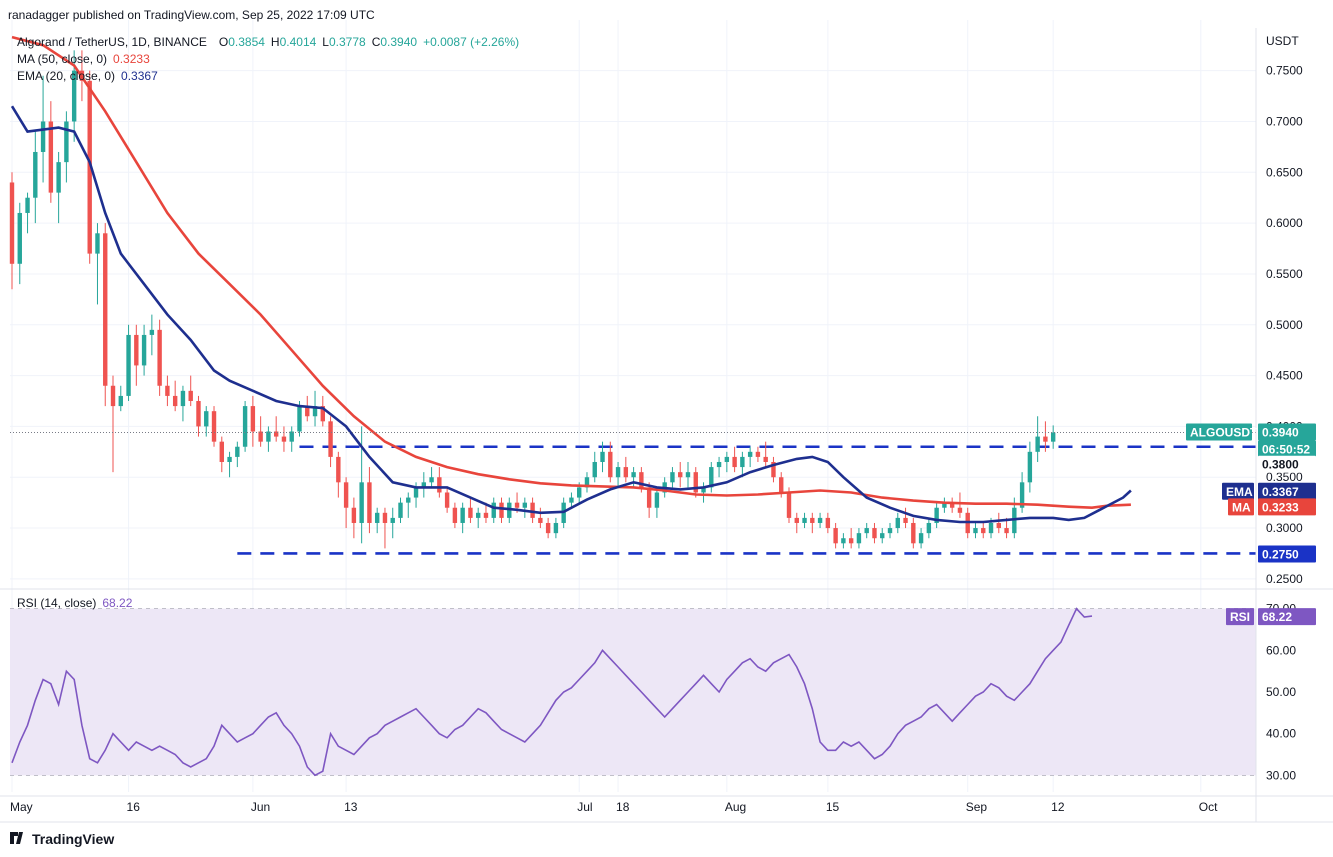 This screenshot has height=857, width=1333. What do you see at coordinates (1282, 41) in the screenshot?
I see `currency-label: USDT` at bounding box center [1282, 41].